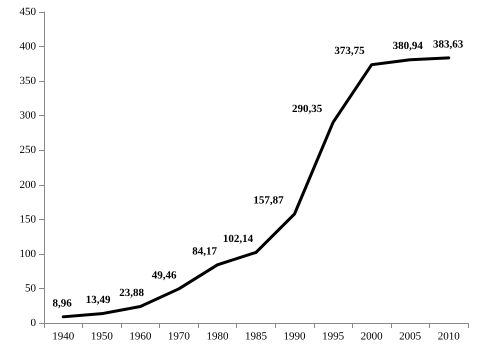 Image resolution: width=486 pixels, height=355 pixels. What do you see at coordinates (307, 108) in the screenshot?
I see `data-label: 290,35` at bounding box center [307, 108].